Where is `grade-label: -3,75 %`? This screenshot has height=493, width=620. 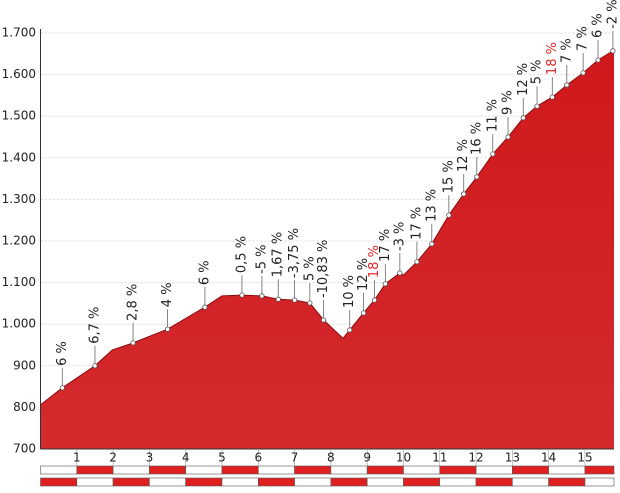
grade-label: -3,75 % is located at coordinates (294, 253).